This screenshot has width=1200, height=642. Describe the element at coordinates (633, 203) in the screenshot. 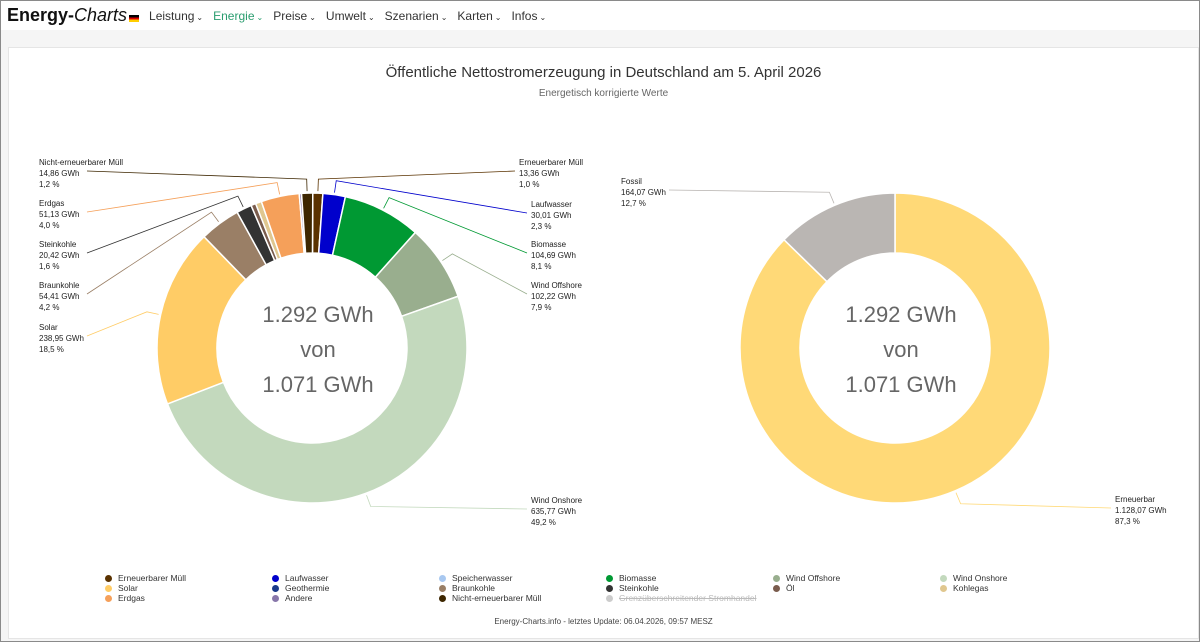

I see `data-label: 12,7 %` at that location.